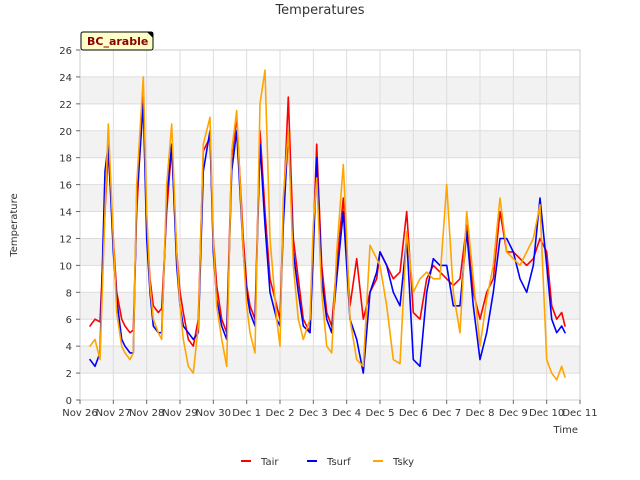 The width and height of the screenshot is (640, 480). Describe the element at coordinates (65, 186) in the screenshot. I see `y-tick-label-16: 16` at that location.